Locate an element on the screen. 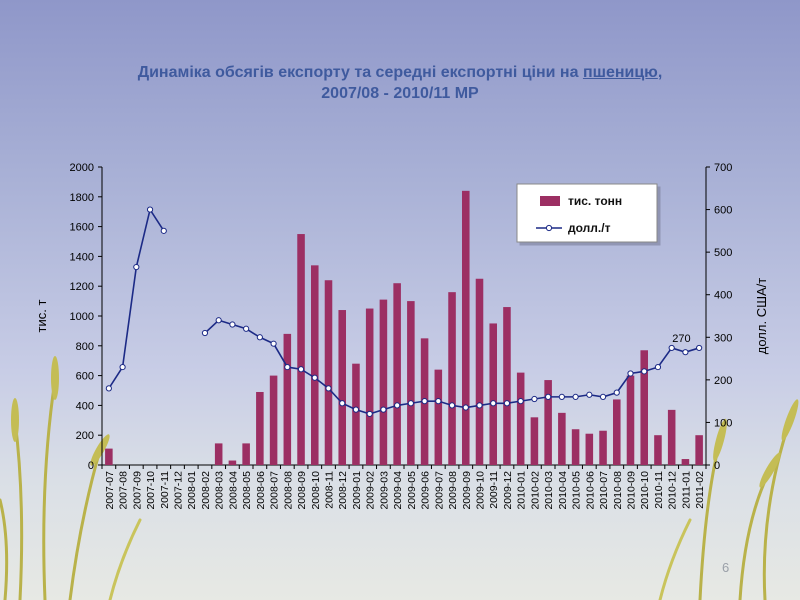 The height and width of the screenshot is (600, 800). x-tick-label: 2007-12 is located at coordinates (179, 490).